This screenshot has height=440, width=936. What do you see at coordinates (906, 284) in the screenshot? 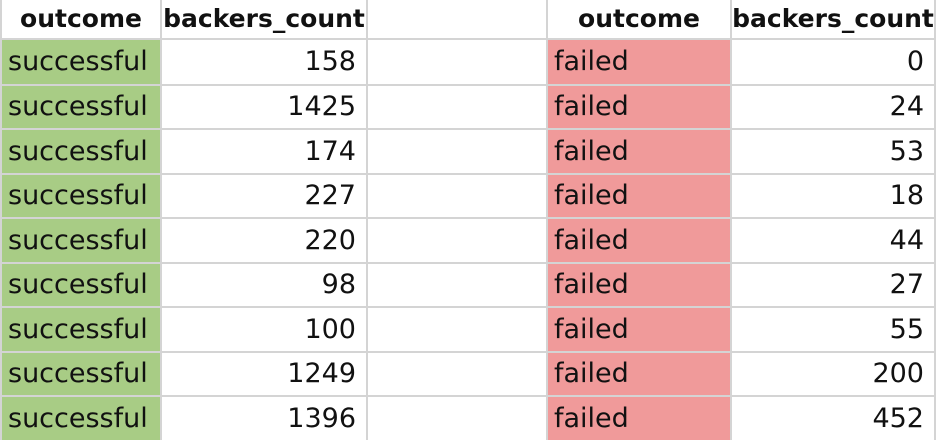
I see `backers-count-cell: 27` at bounding box center [906, 284].